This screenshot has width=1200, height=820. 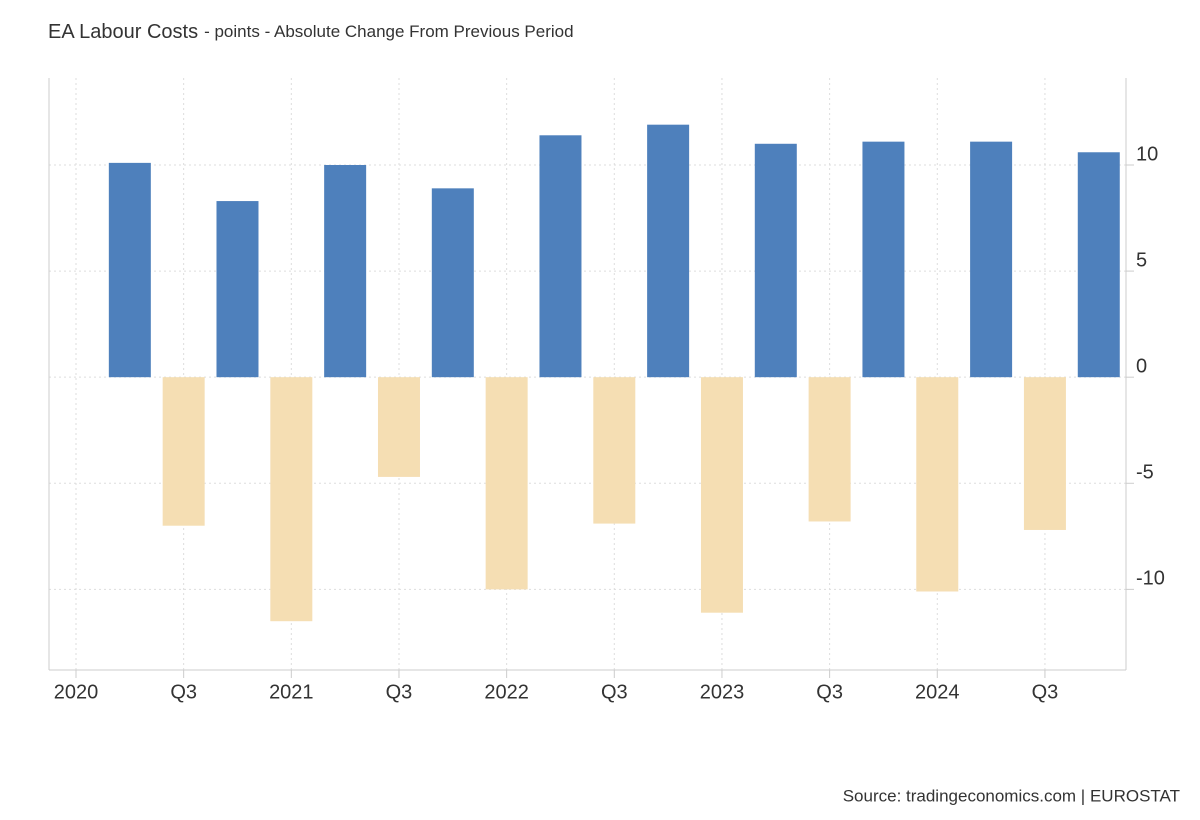 What do you see at coordinates (291, 692) in the screenshot?
I see `x-tick-label: 2021` at bounding box center [291, 692].